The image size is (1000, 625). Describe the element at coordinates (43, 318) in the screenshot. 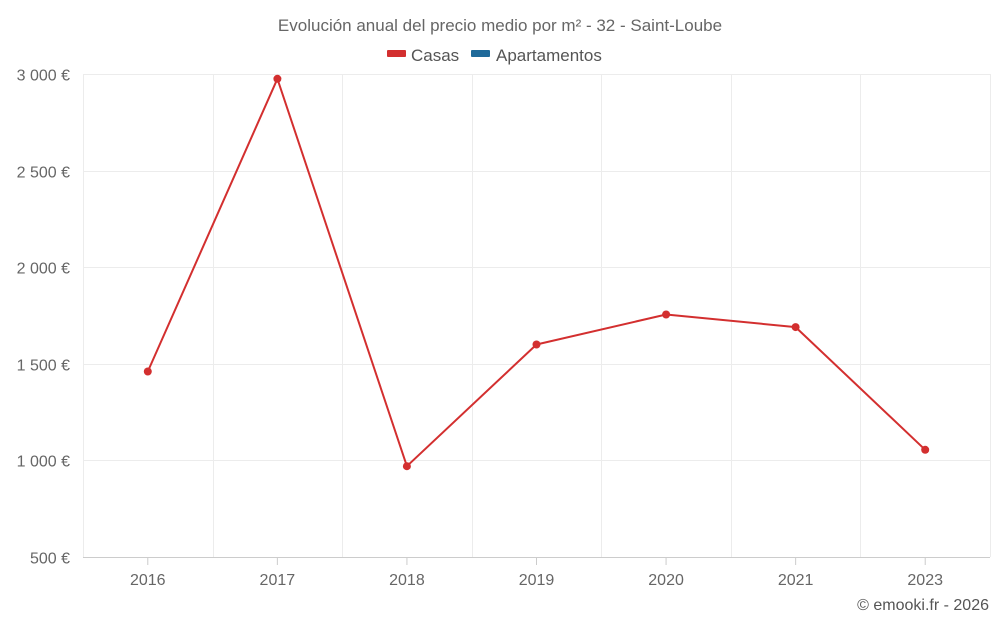

I see `y-axis-ticks: 500 € 1 000 € 1 500 € 2 000 € 2 500 € 3 000 €` at that location.